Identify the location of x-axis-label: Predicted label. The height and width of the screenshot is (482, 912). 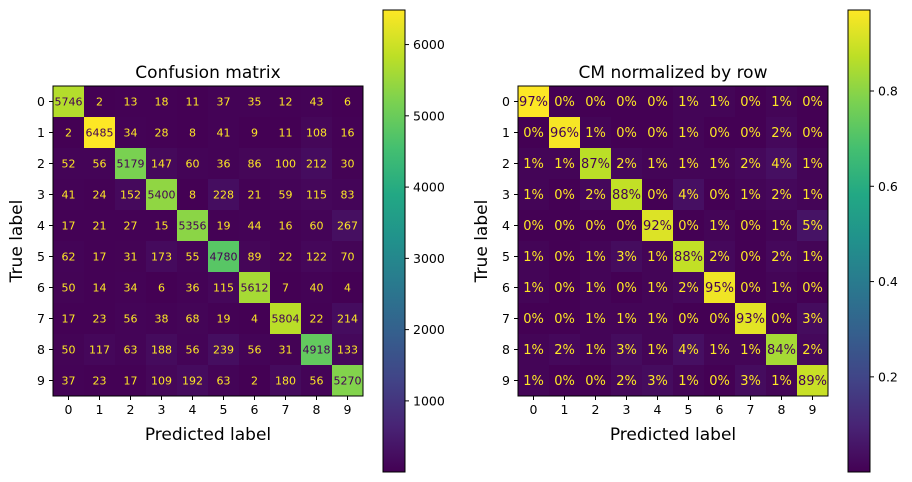
(208, 435).